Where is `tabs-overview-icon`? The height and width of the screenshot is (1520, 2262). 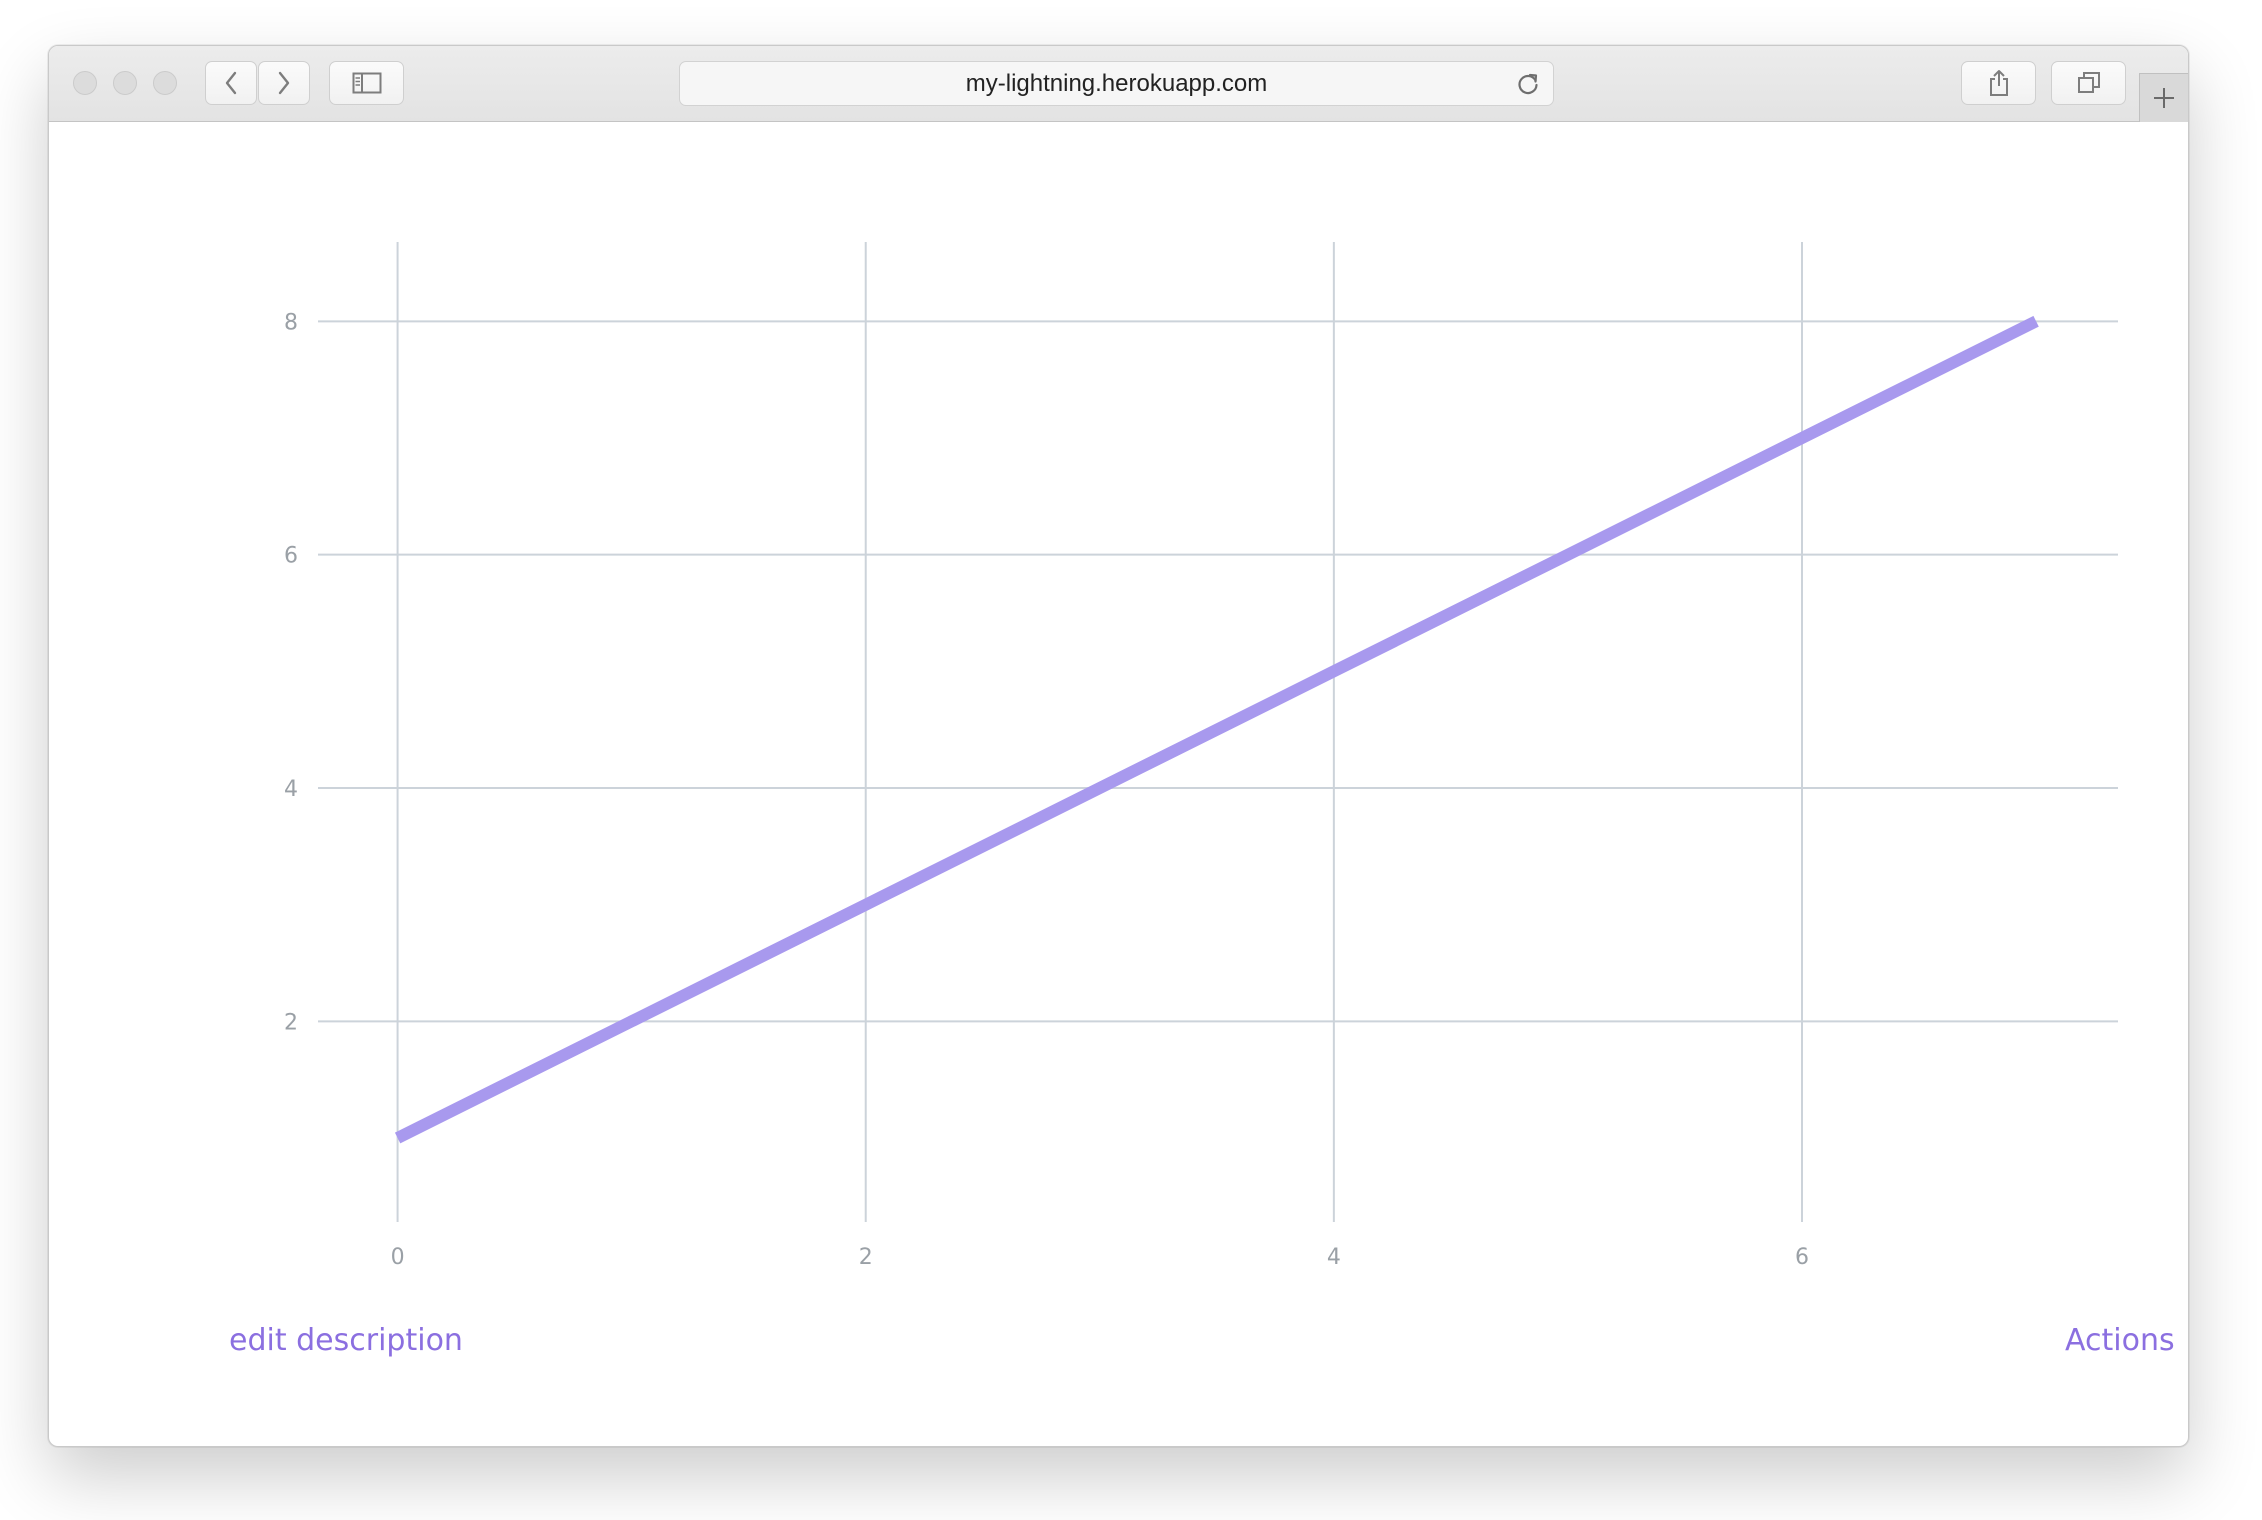
tabs-overview-icon is located at coordinates (2088, 82).